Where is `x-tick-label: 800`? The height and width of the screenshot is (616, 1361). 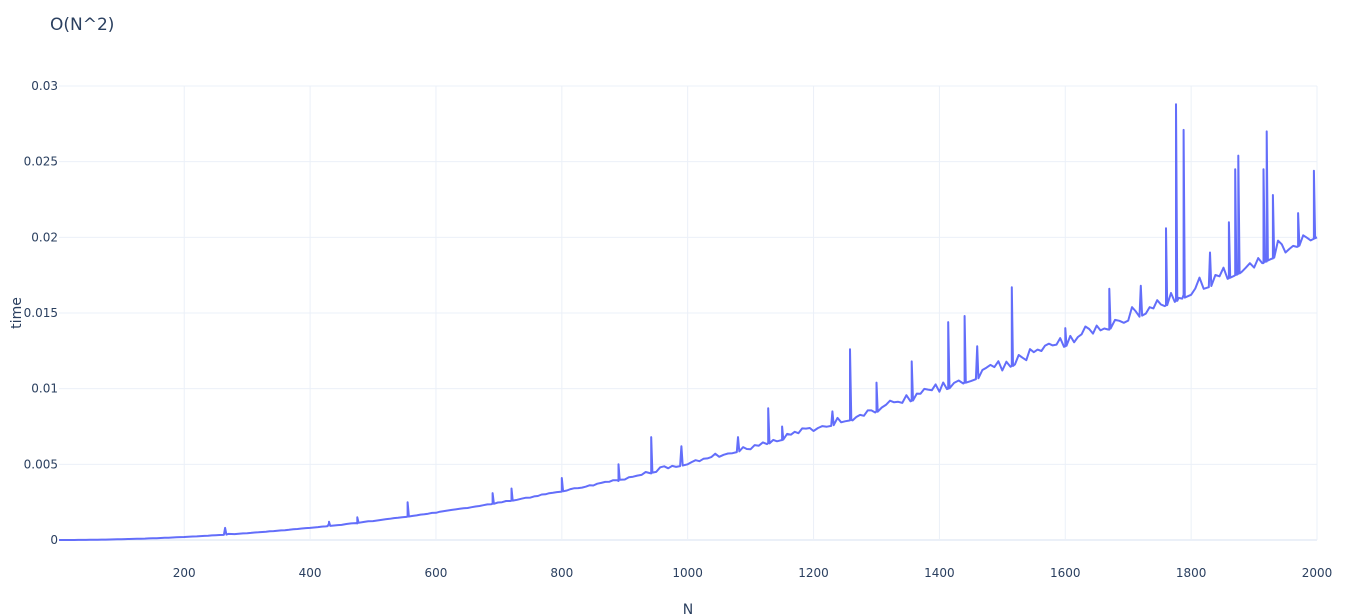 x-tick-label: 800 is located at coordinates (561, 573).